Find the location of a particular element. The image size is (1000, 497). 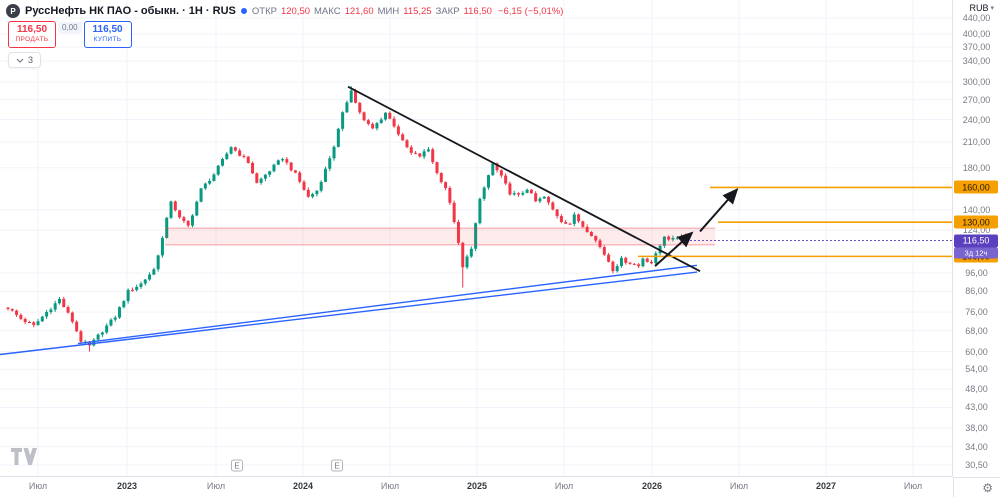

tradingview-logo-icon is located at coordinates (23, 459).